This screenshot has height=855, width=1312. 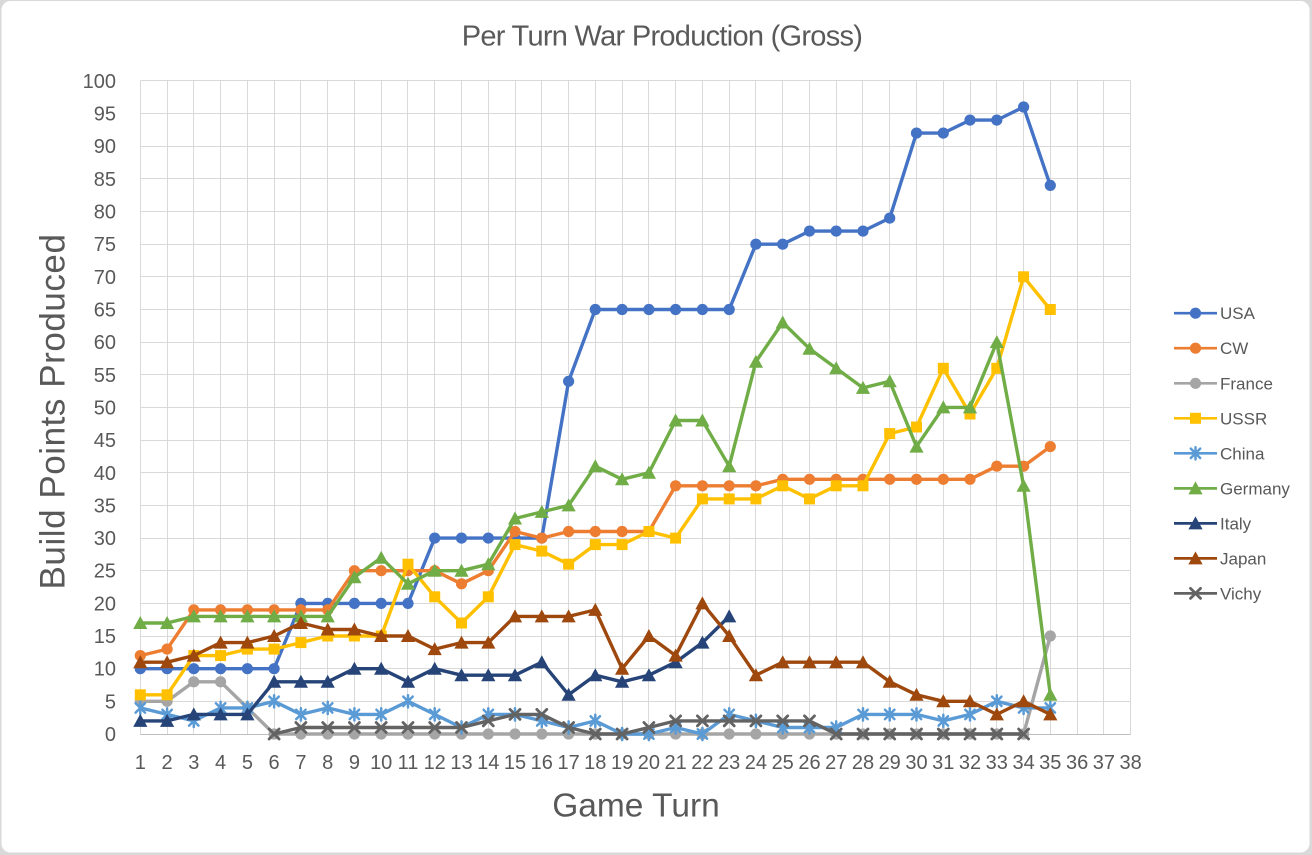 What do you see at coordinates (622, 763) in the screenshot?
I see `svg-text: 19` at bounding box center [622, 763].